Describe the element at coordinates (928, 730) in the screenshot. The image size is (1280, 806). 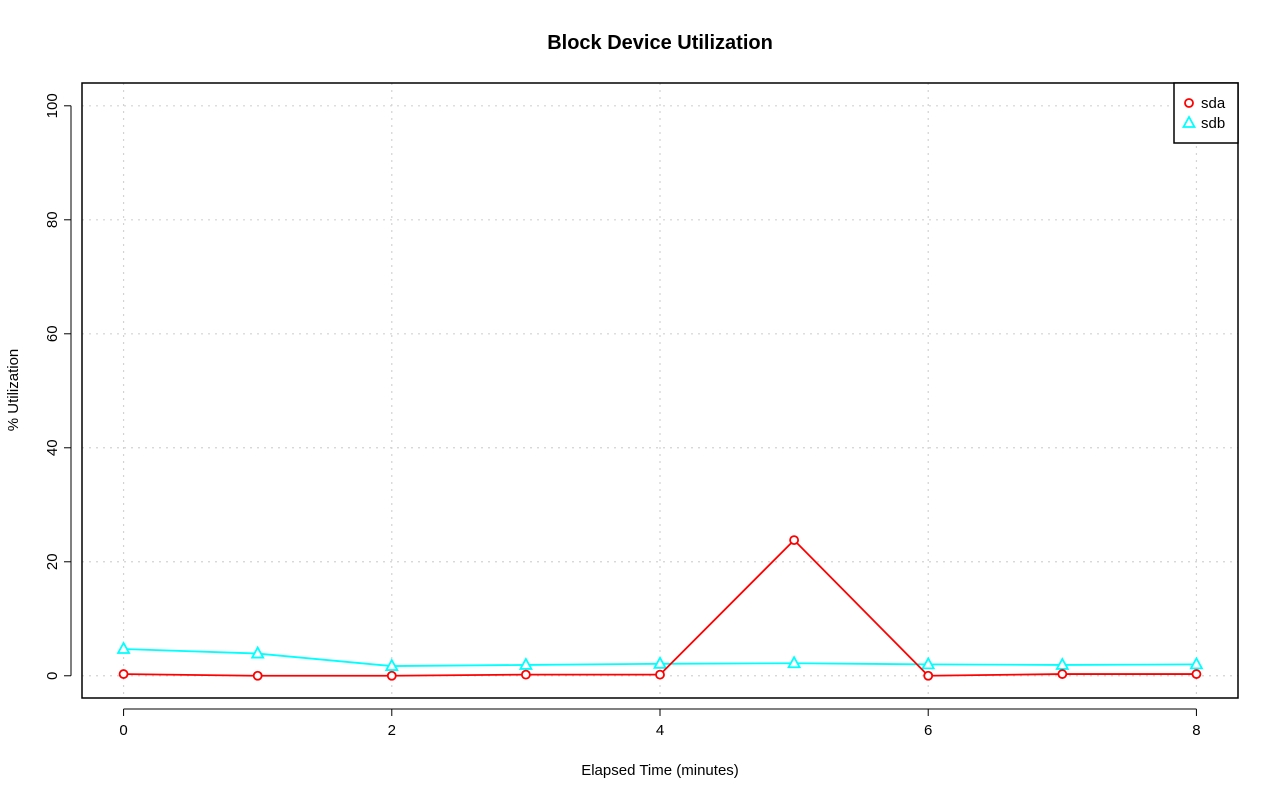
I see `x-tick-label: 6` at that location.